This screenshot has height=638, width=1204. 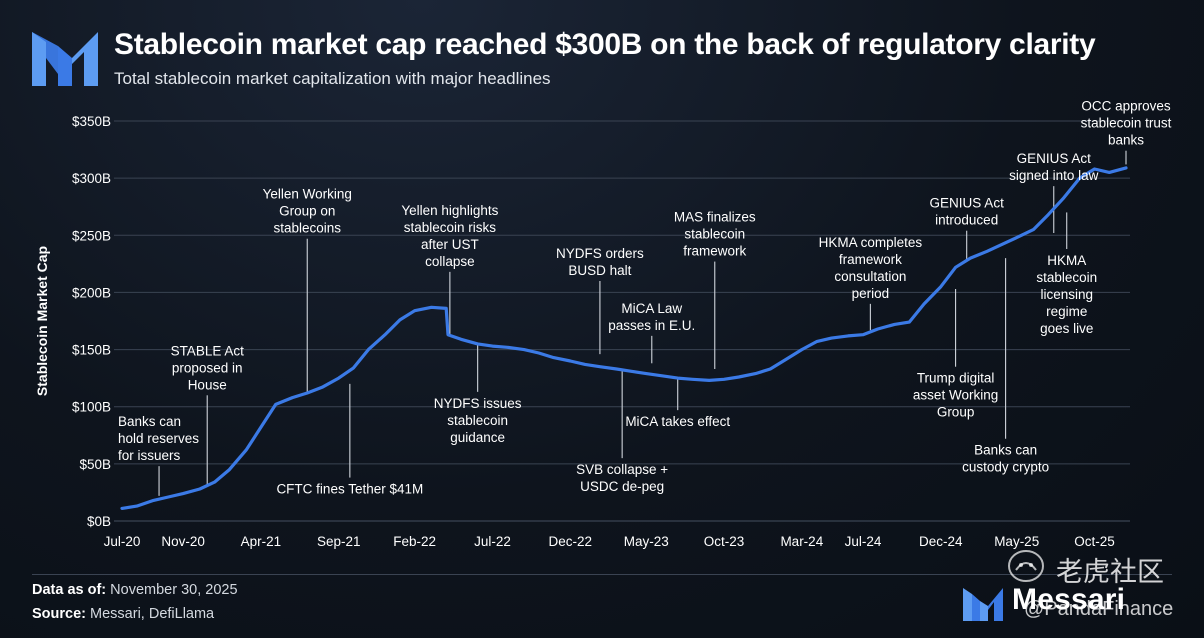 What do you see at coordinates (715, 217) in the screenshot?
I see `annotation-line: MAS finalizes` at bounding box center [715, 217].